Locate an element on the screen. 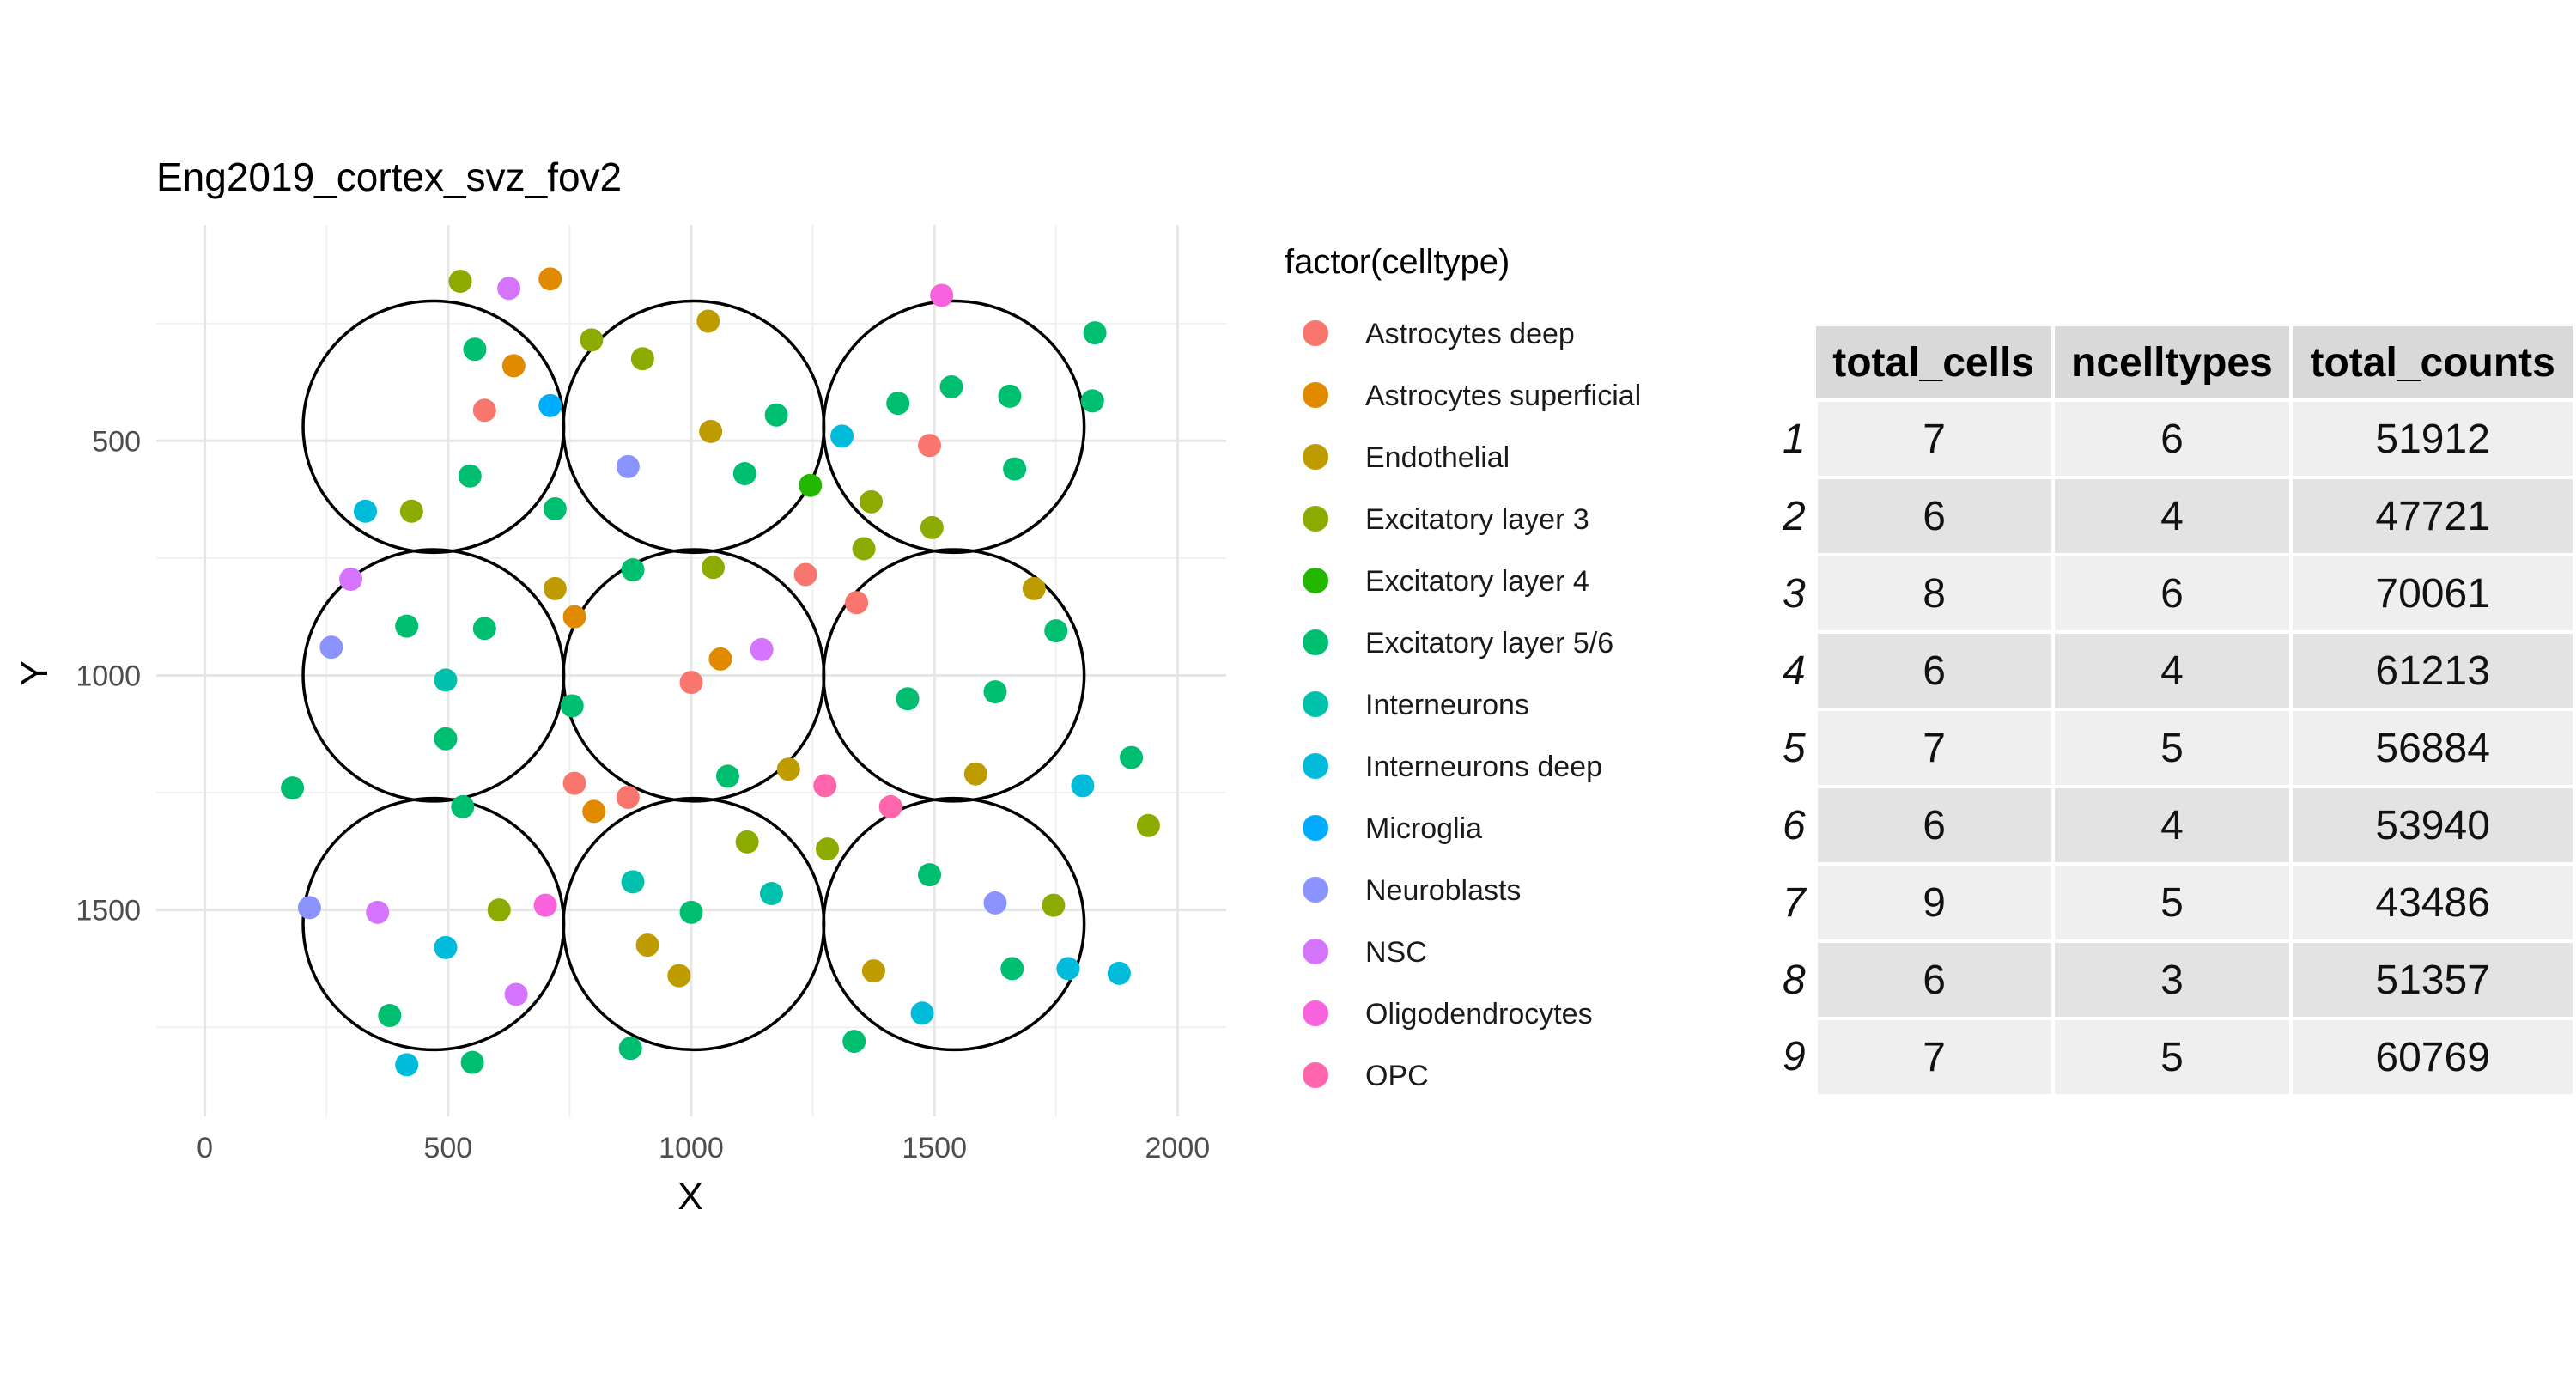 This screenshot has width=2576, height=1374. y-tick-label: 1000 is located at coordinates (109, 676).